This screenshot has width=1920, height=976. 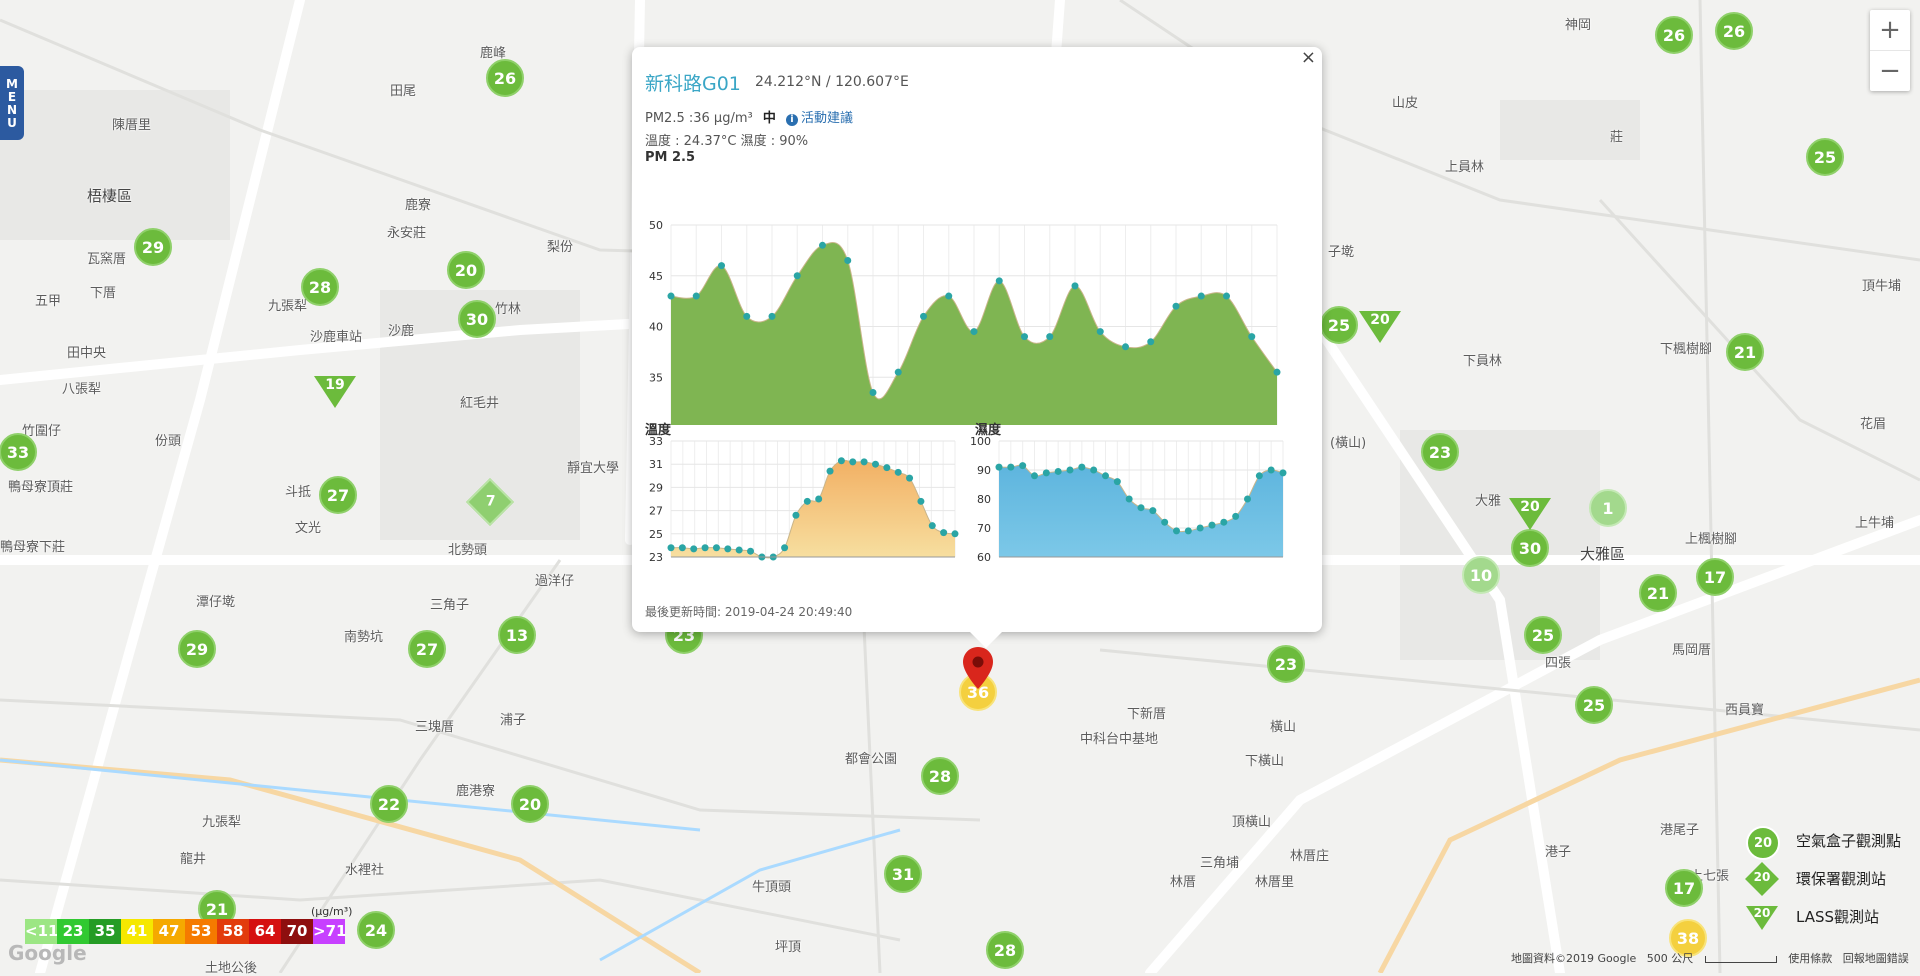 What do you see at coordinates (87, 353) in the screenshot?
I see `place-label: 田中央` at bounding box center [87, 353].